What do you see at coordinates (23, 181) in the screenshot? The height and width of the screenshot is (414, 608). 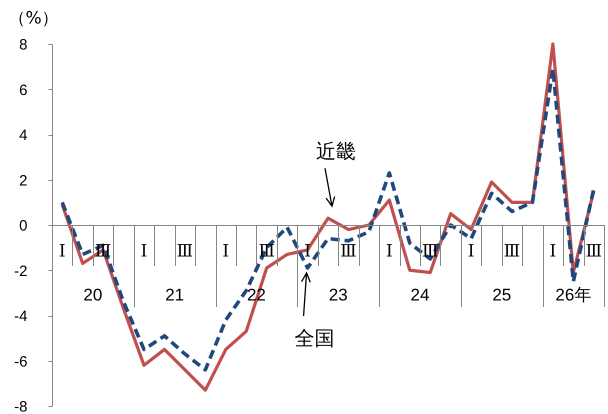 I see `y-tick-label: 2` at bounding box center [23, 181].